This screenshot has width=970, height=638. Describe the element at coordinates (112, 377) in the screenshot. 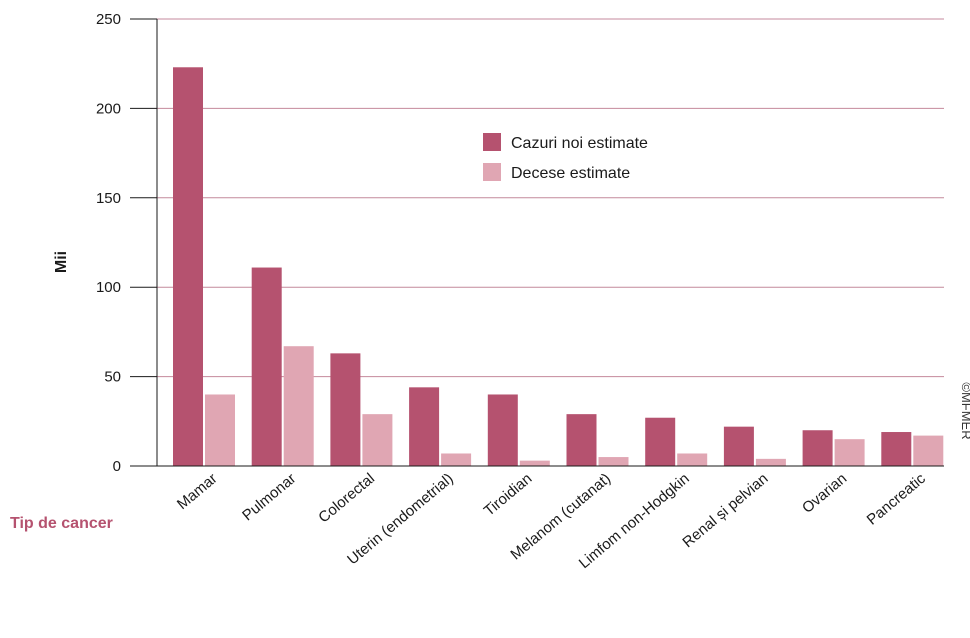

I see `y-tick-label: 50` at that location.